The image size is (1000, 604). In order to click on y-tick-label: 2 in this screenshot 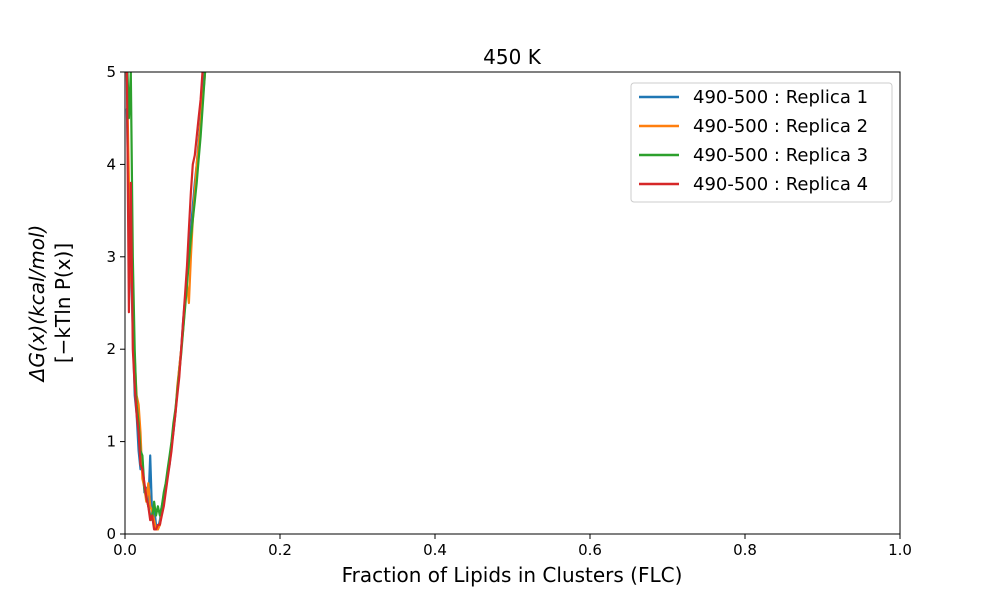, I will do `click(111, 349)`.